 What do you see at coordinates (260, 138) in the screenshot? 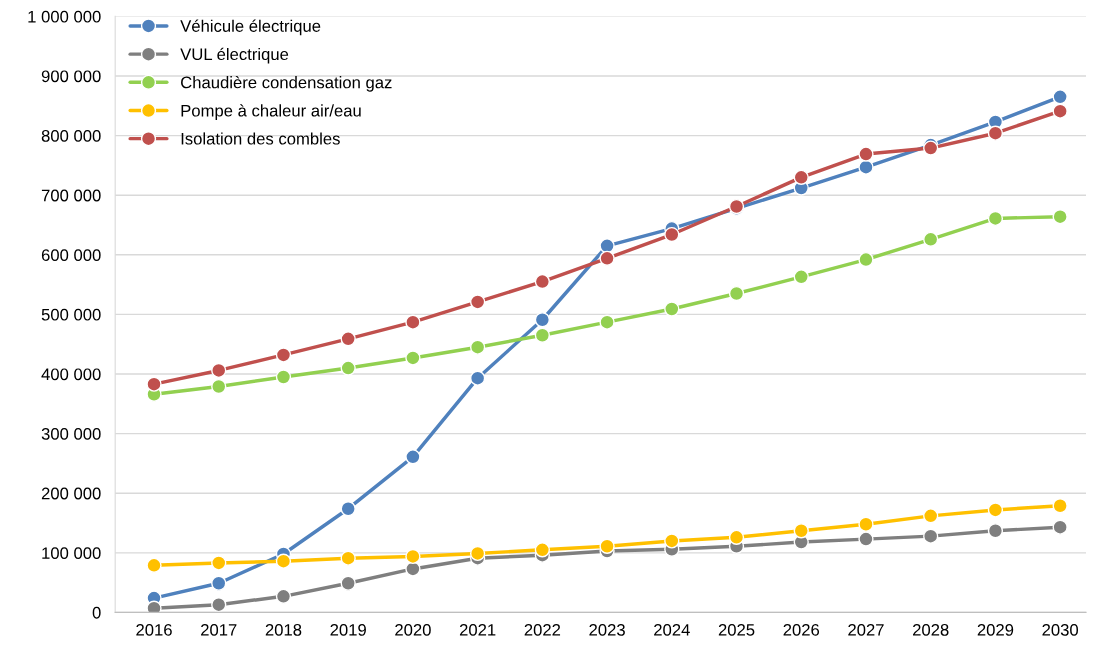
I see `legend-label: Isolation des combles` at bounding box center [260, 138].